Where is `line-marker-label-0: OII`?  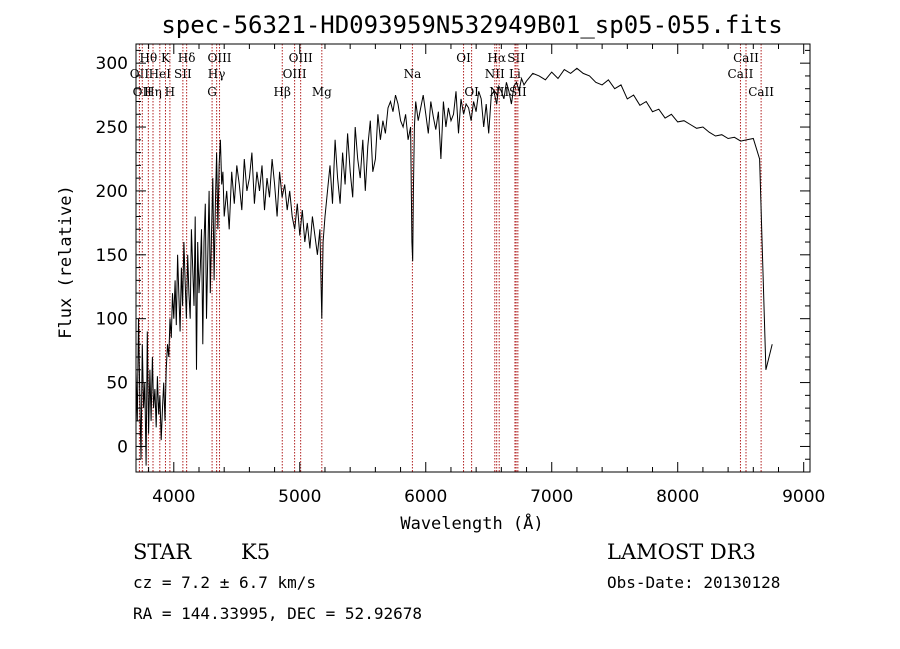
line-marker-label-0: OII is located at coordinates (140, 74).